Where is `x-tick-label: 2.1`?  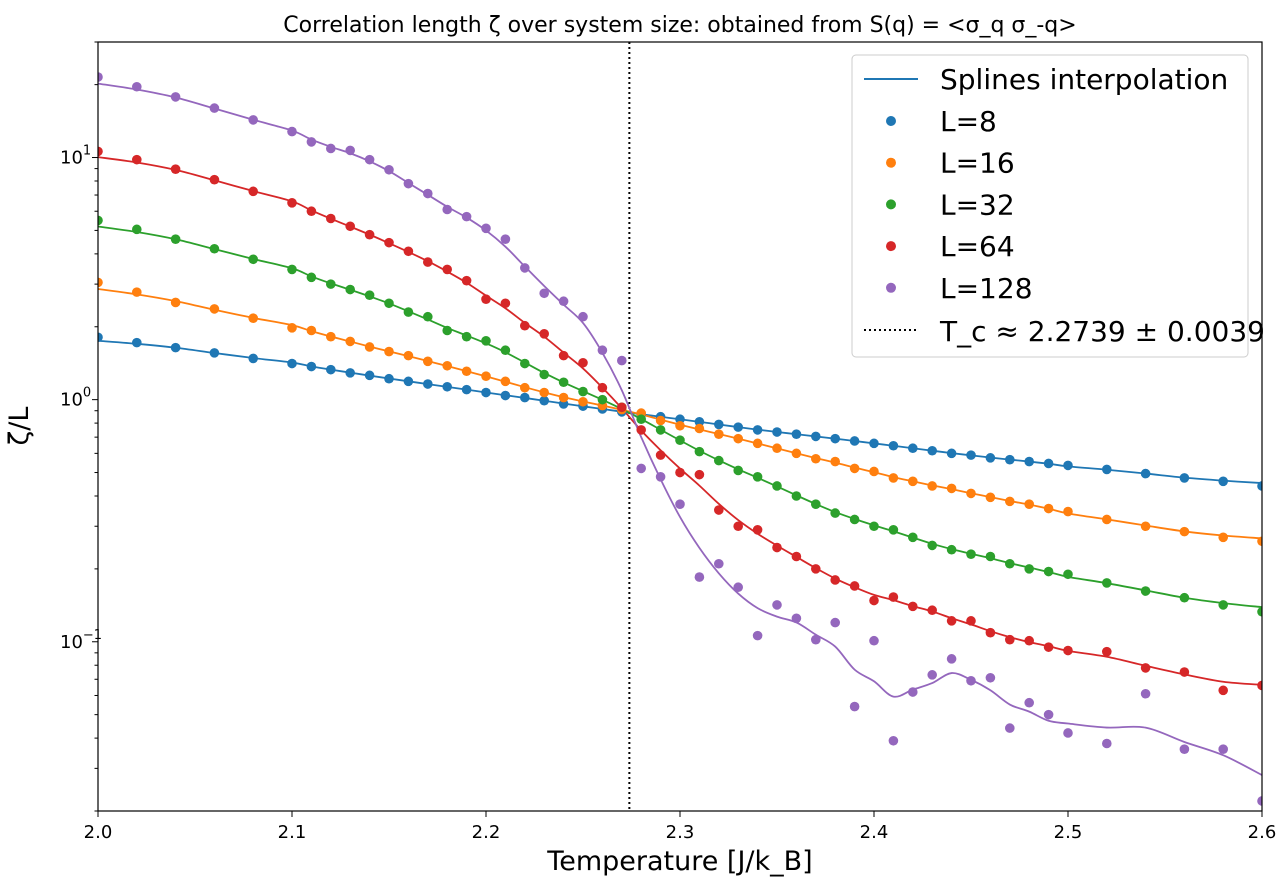
x-tick-label: 2.1 is located at coordinates (292, 832).